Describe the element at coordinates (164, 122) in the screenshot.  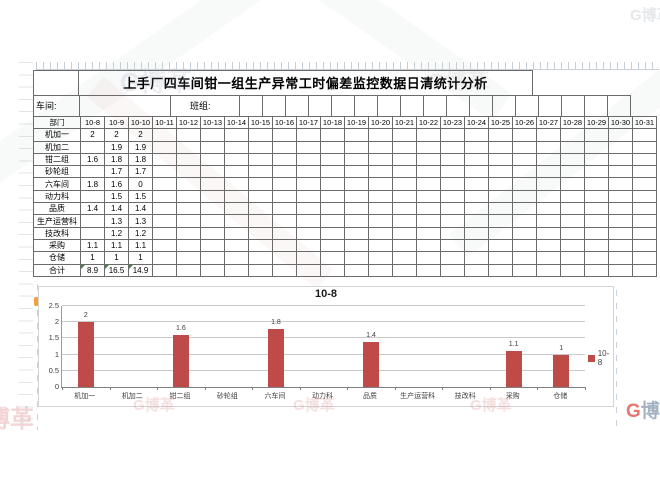
I see `date-header-cell: 10-11` at that location.